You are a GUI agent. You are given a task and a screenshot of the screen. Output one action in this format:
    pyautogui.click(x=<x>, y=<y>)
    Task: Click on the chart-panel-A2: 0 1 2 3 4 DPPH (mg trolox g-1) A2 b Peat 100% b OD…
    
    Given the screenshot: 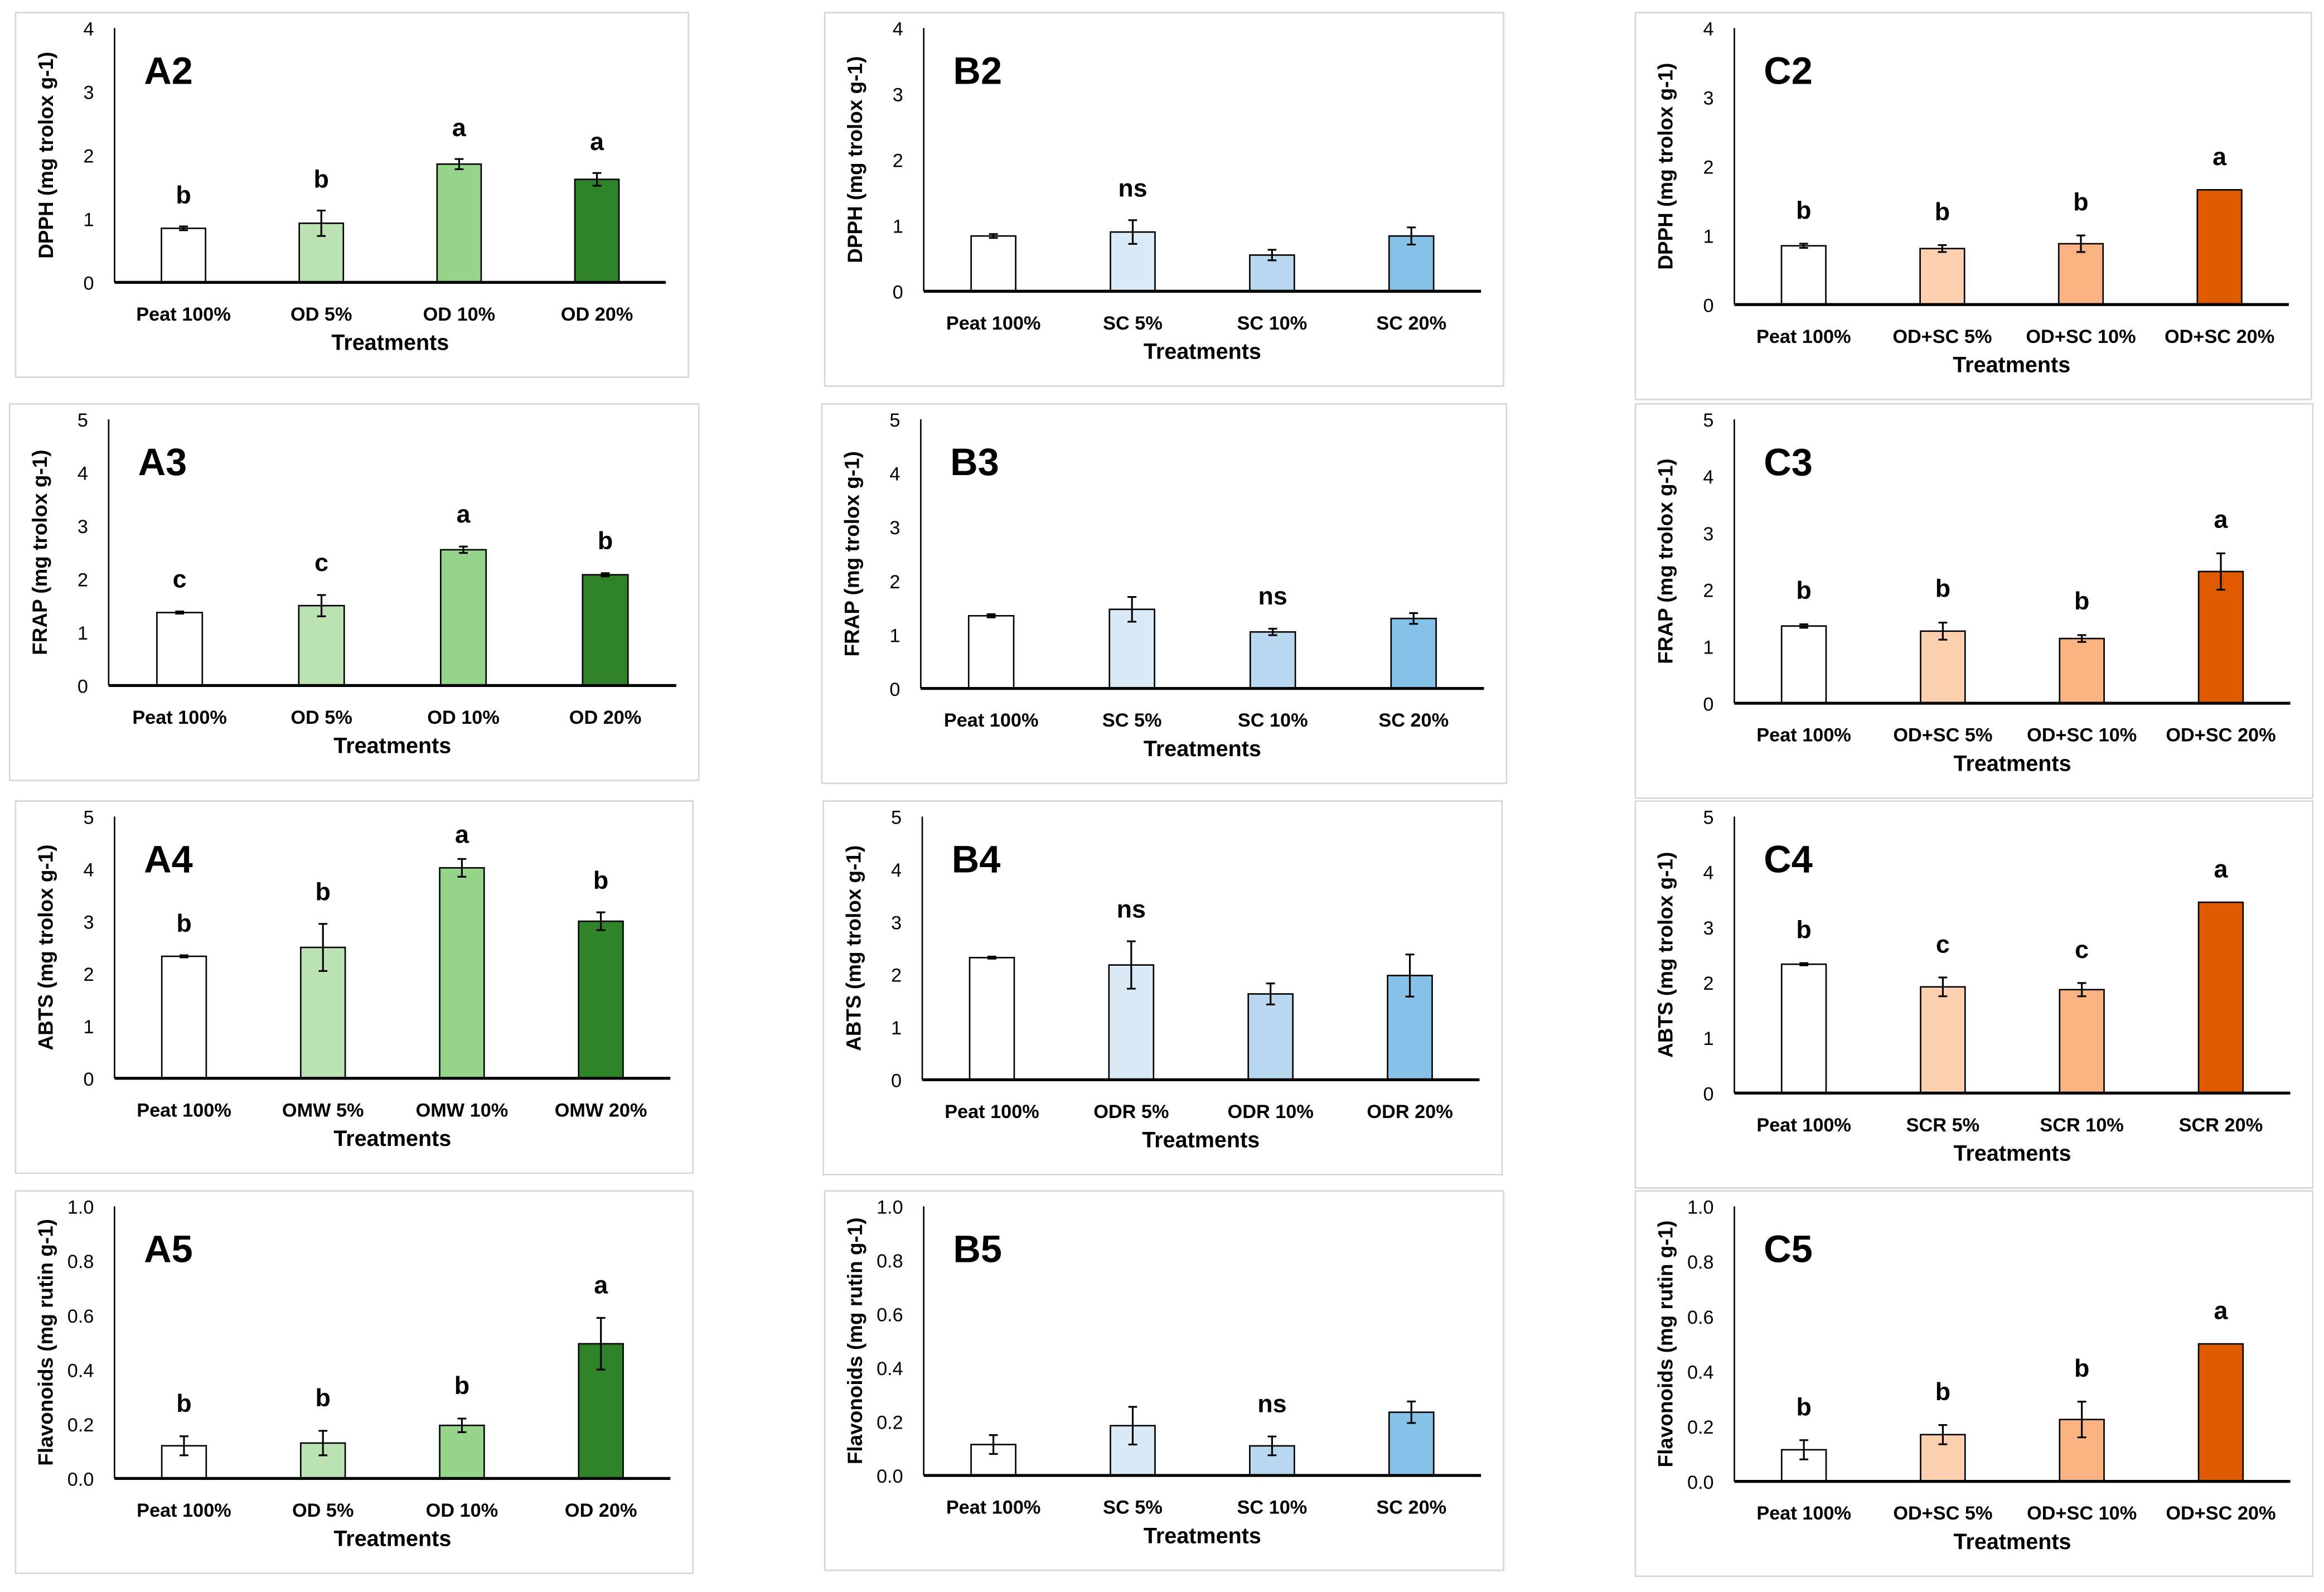 What is the action you would take?
    pyautogui.click(x=352, y=195)
    